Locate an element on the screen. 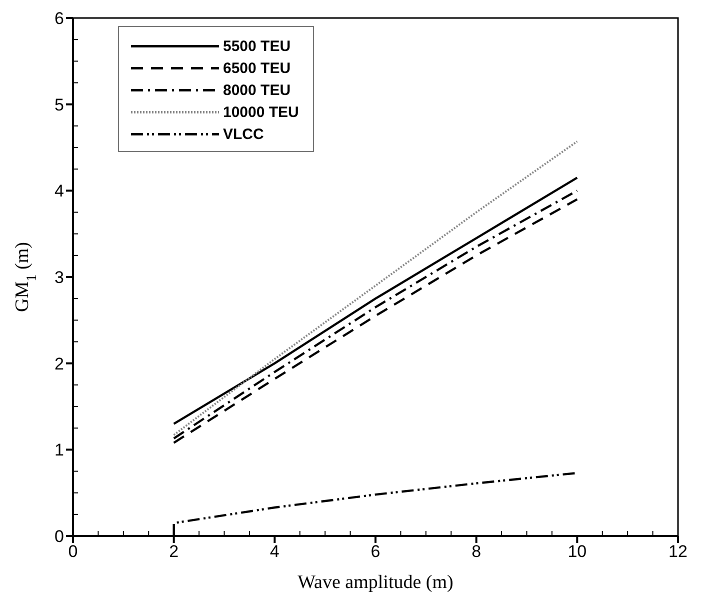 This screenshot has height=603, width=703. y-tick-label: 2 is located at coordinates (59, 364).